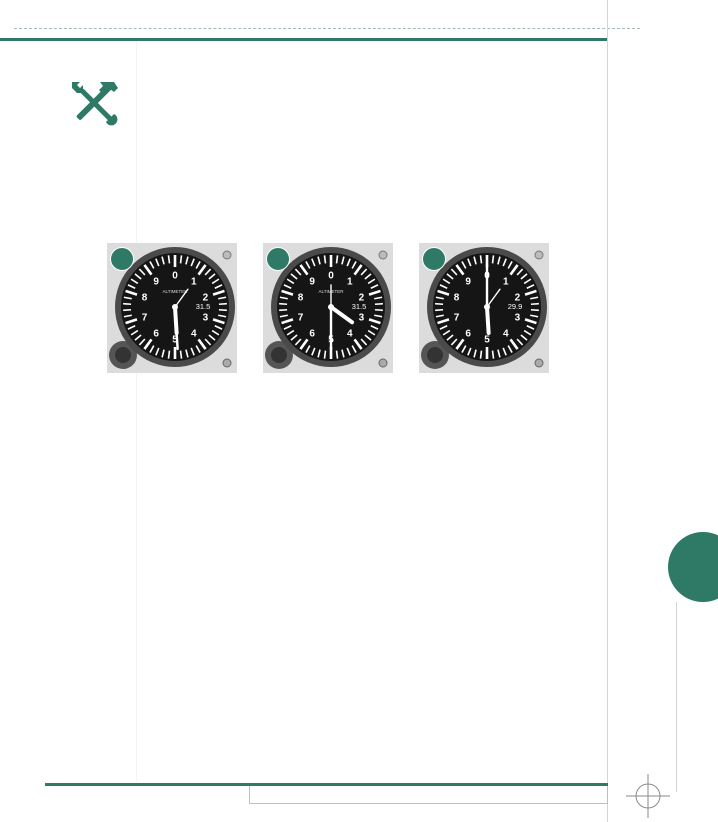 This screenshot has height=822, width=718. I want to click on registration-mark-icon, so click(648, 796).